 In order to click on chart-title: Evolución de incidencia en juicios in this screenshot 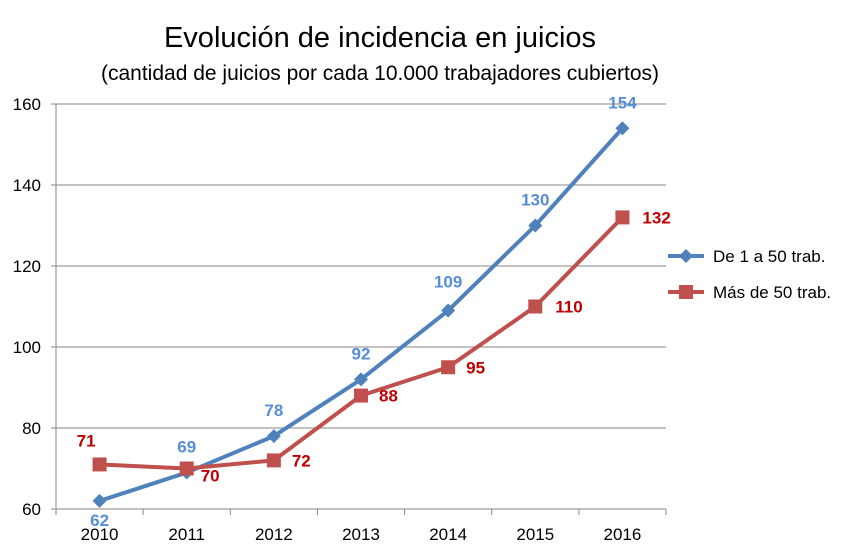, I will do `click(380, 38)`.